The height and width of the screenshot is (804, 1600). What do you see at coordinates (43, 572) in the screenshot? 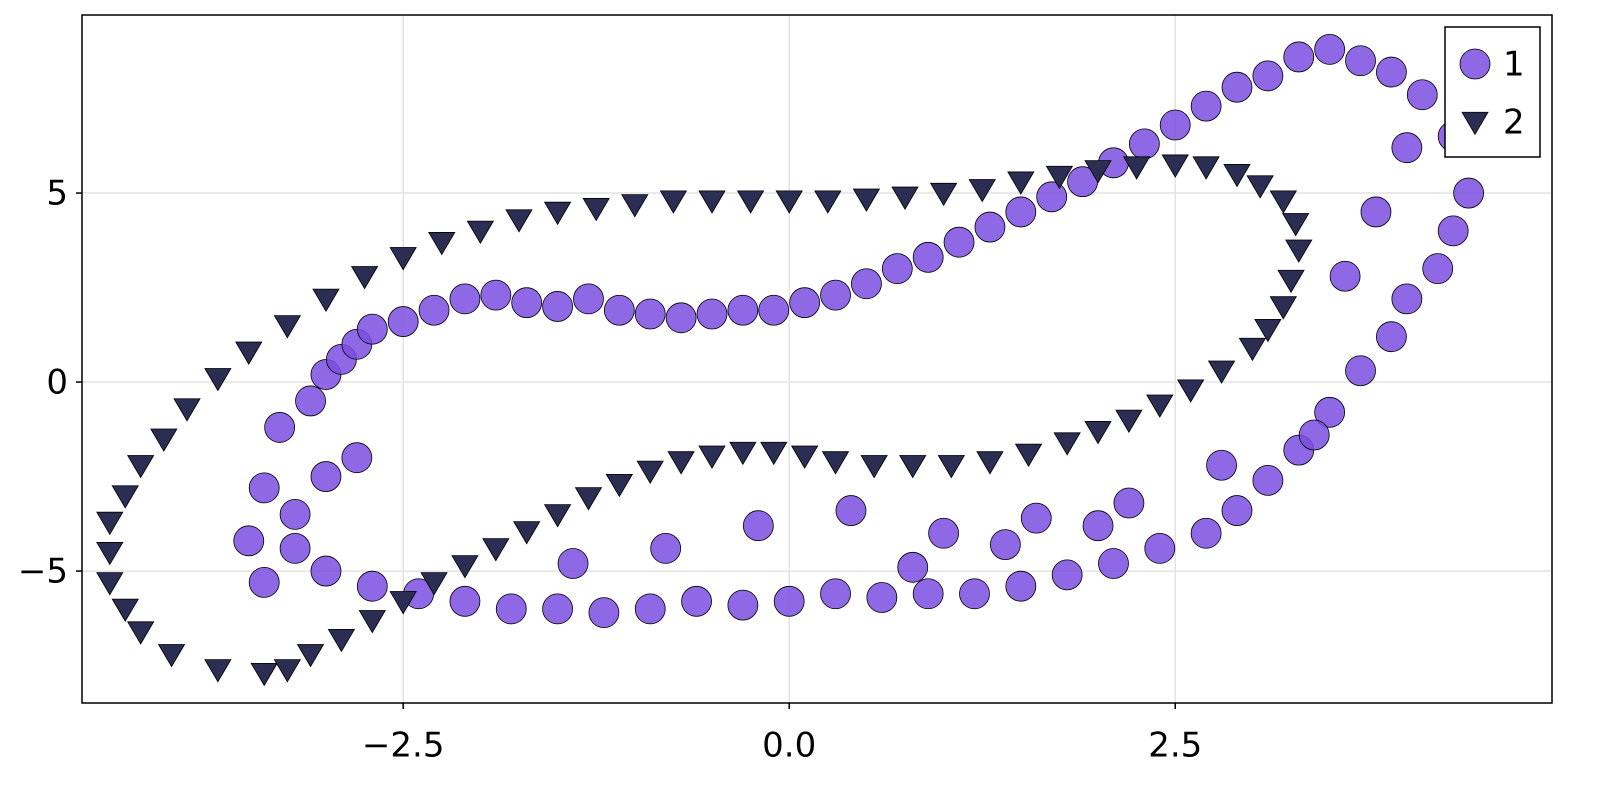
I see `y-tick-label: −5` at bounding box center [43, 572].